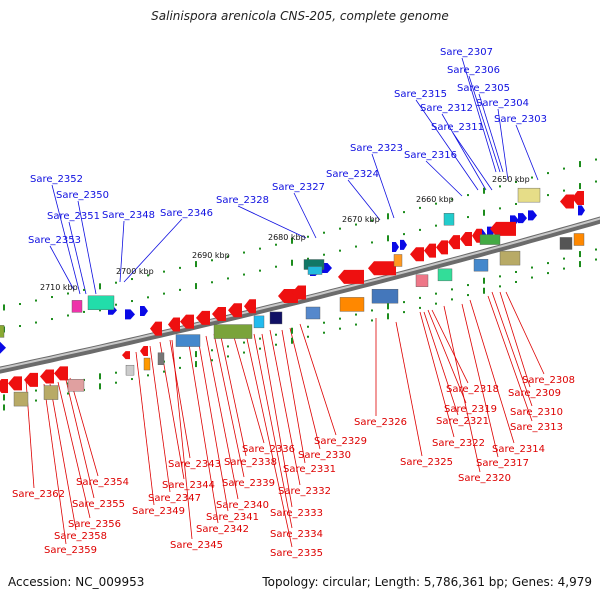  I want to click on gene-label-reverse: Sare_2339, so click(248, 483).